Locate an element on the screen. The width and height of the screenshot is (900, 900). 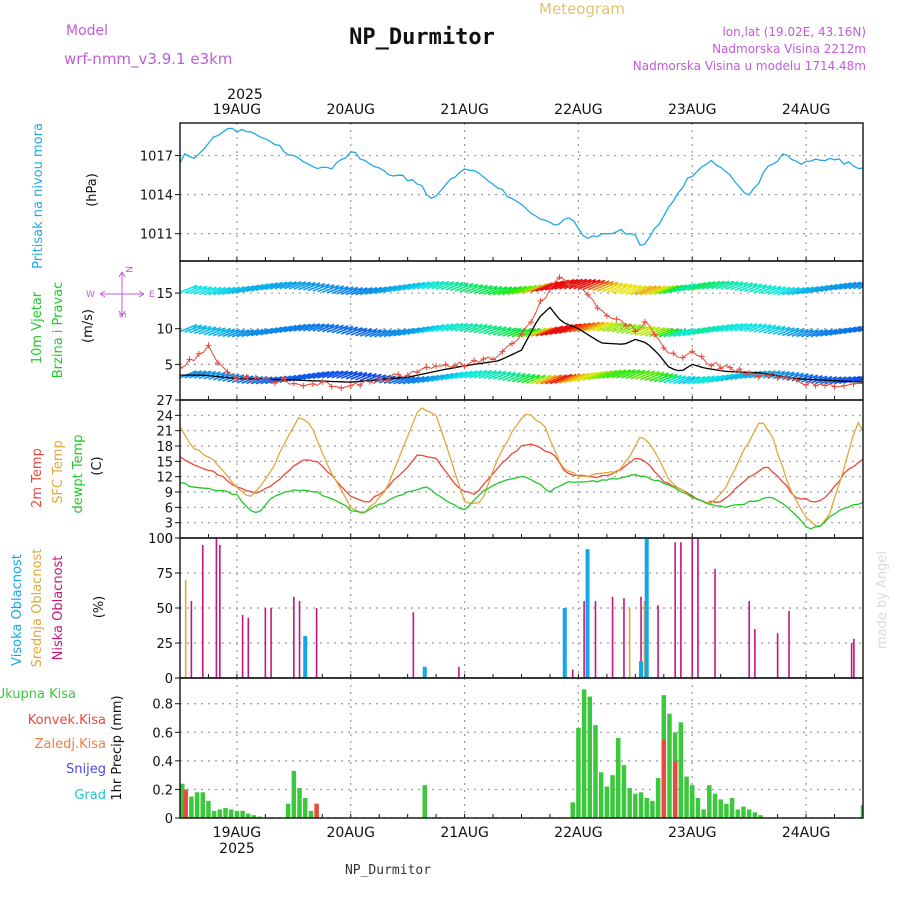
wind-panel: 5 10 15 is located at coordinates (510, 330).